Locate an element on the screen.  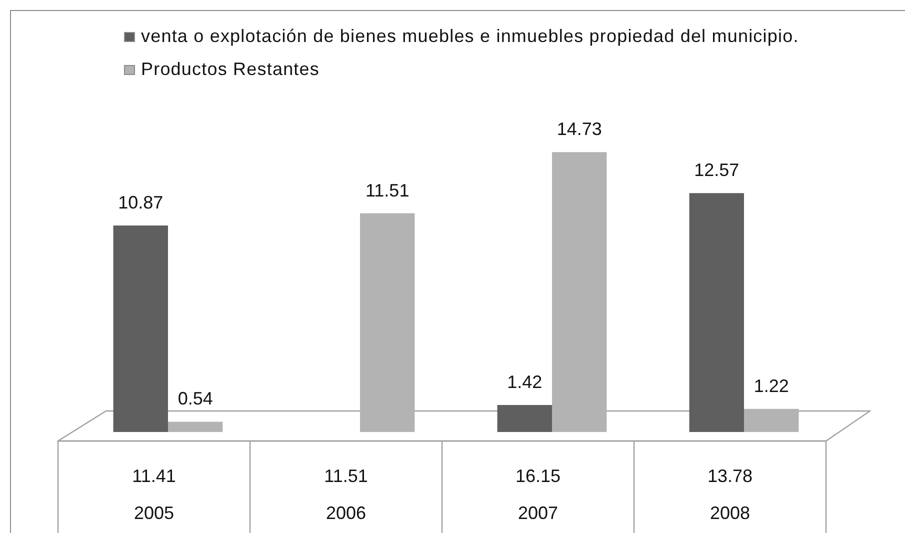
x-tick-label: 2006 is located at coordinates (346, 512).